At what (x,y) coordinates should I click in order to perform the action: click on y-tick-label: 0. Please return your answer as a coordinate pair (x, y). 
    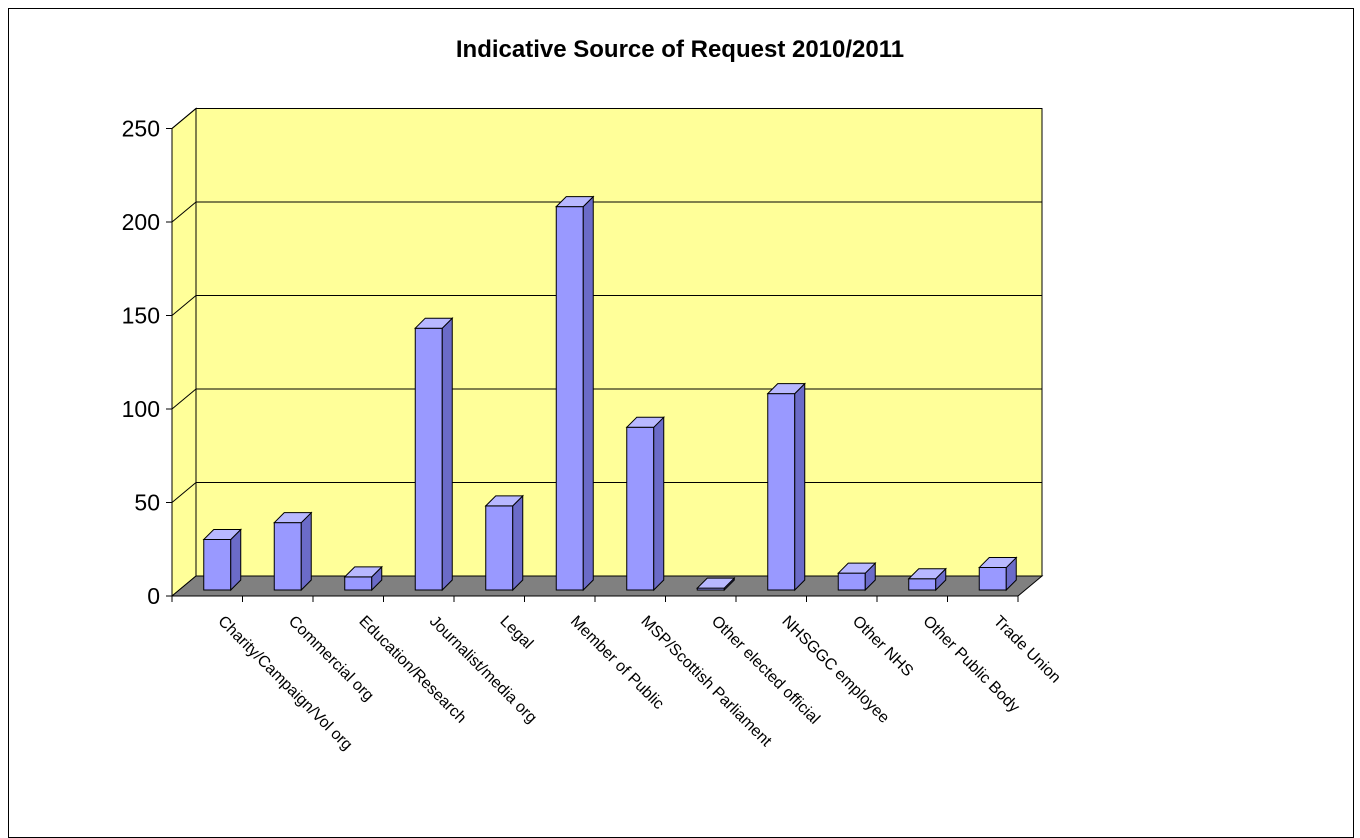
    Looking at the image, I should click on (153, 596).